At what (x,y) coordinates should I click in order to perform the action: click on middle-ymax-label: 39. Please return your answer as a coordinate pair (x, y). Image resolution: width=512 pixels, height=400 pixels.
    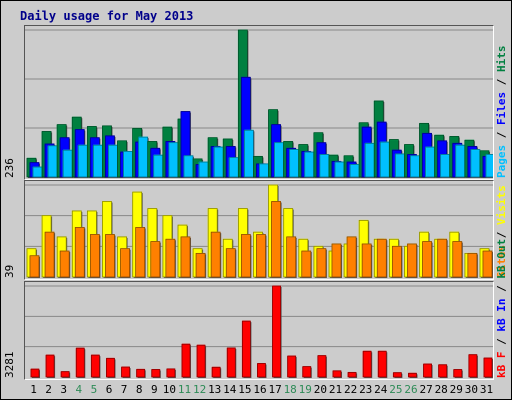
    Looking at the image, I should click on (9, 271).